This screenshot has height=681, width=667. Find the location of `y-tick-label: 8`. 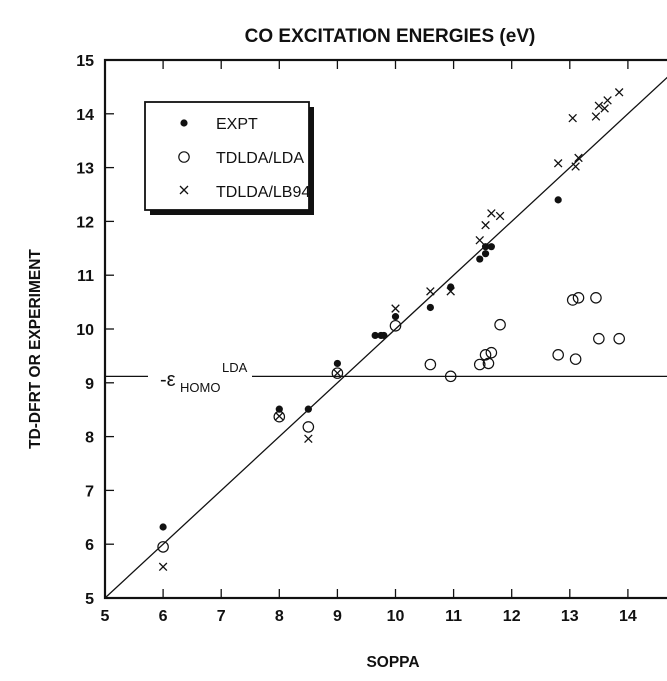

y-tick-label: 8 is located at coordinates (89, 438).